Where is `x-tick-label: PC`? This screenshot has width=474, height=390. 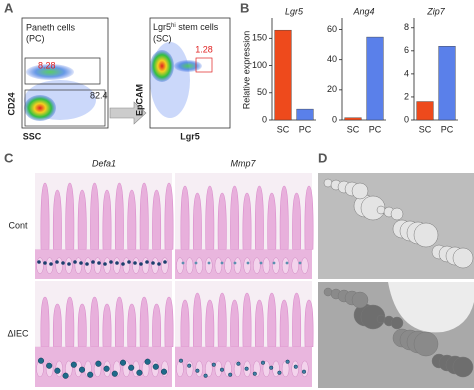 x-tick-label: PC is located at coordinates (305, 129).